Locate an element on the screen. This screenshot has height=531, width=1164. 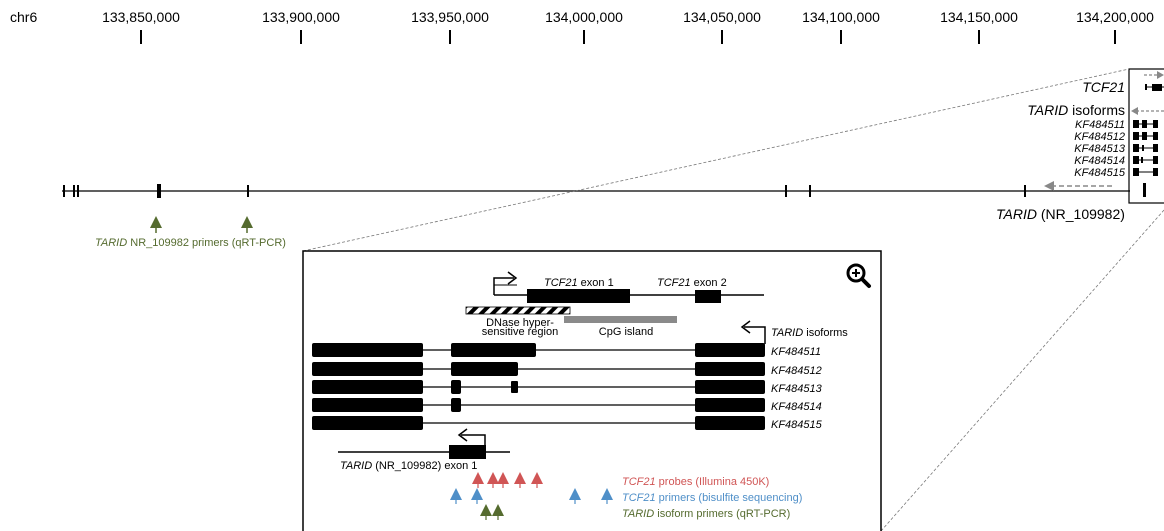
bisulfite-primer-markers is located at coordinates (531, 496).